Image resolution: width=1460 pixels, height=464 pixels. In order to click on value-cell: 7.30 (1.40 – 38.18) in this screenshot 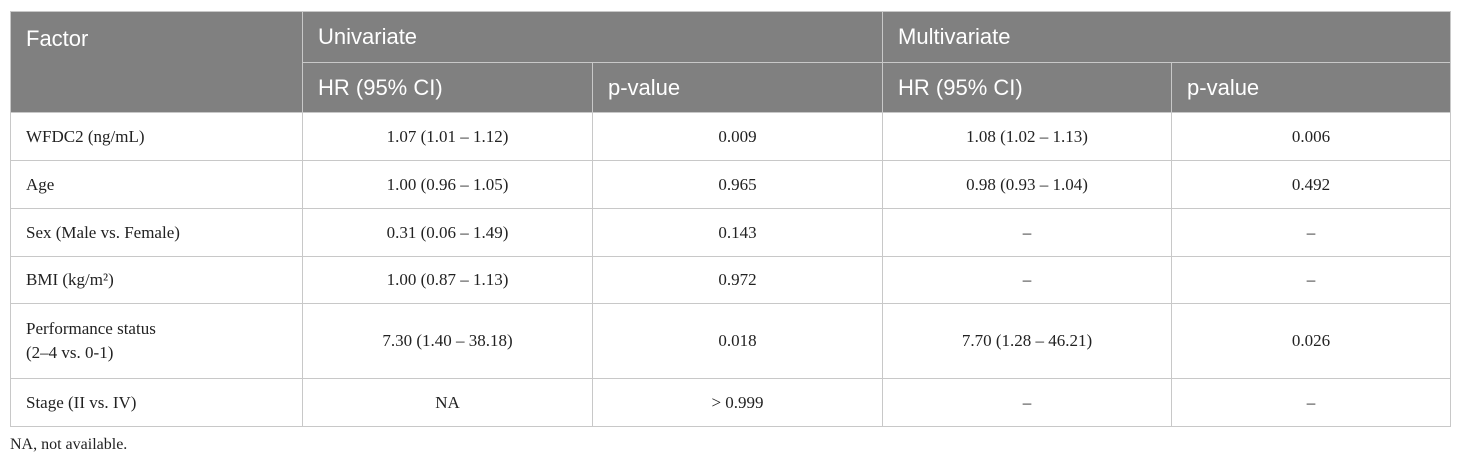, I will do `click(447, 341)`.